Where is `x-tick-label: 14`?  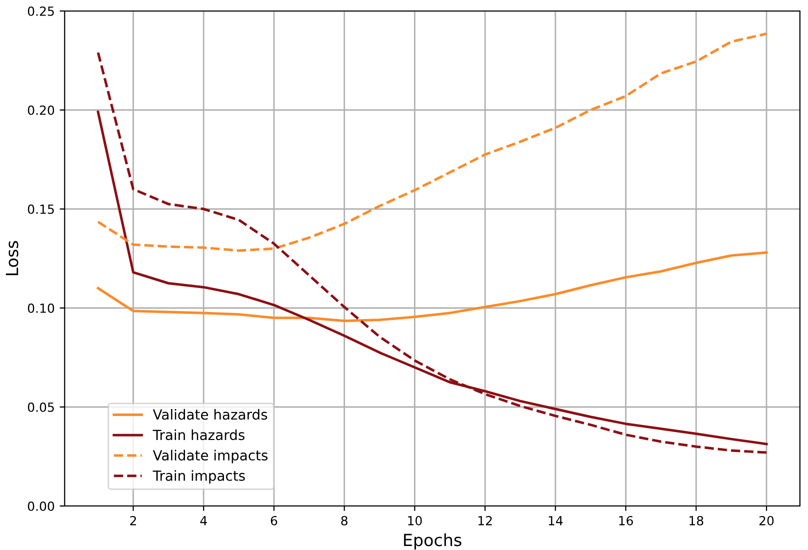 x-tick-label: 14 is located at coordinates (555, 521).